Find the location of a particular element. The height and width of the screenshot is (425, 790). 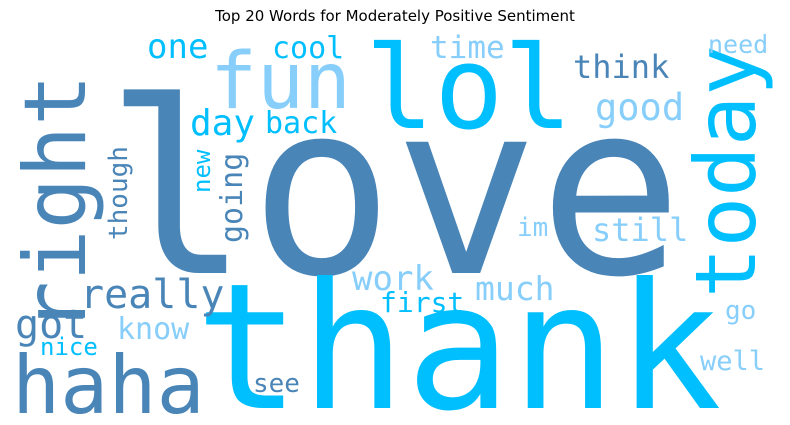

word-haha: haha is located at coordinates (108, 378).